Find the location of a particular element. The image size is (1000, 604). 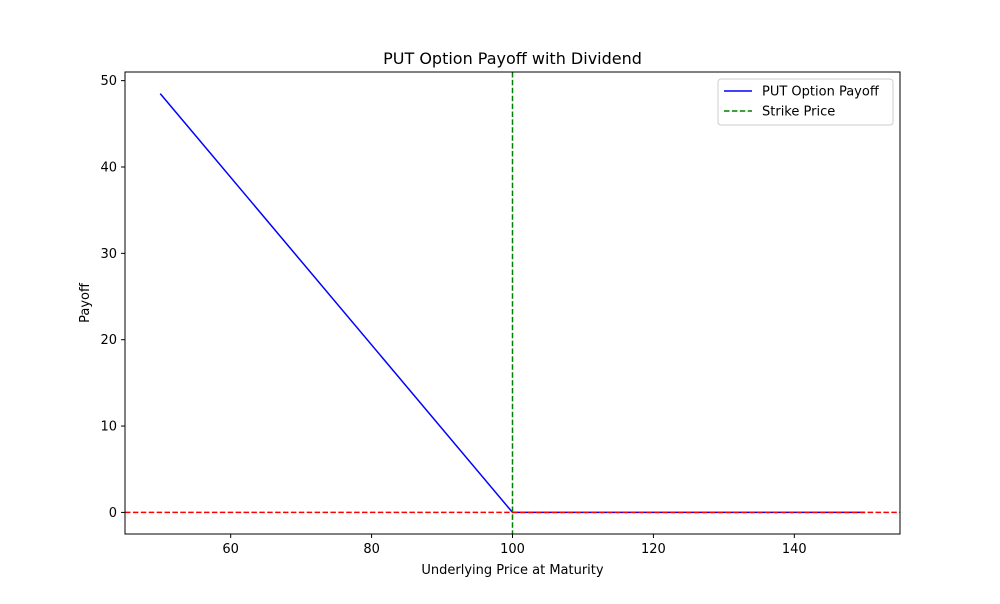

y-tick-label: 40 is located at coordinates (108, 167).